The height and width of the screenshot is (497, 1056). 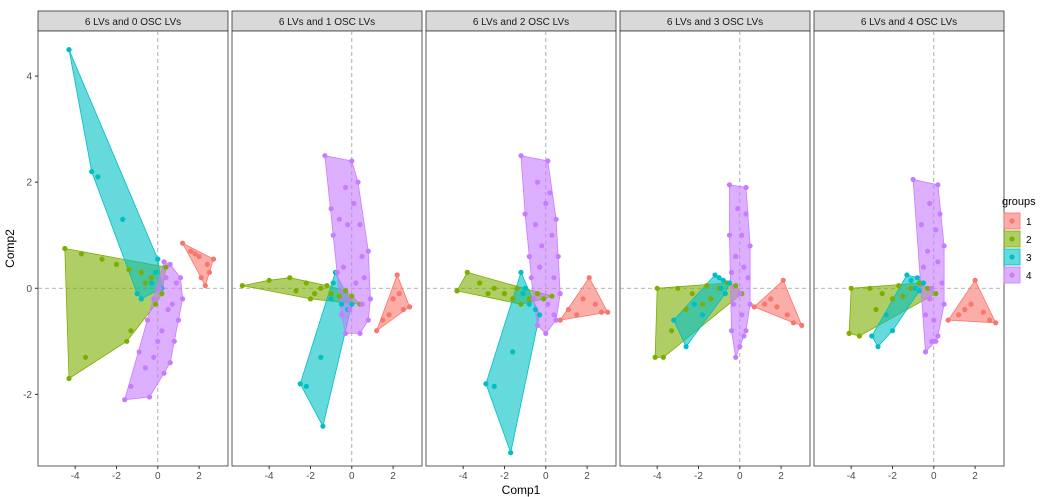 I want to click on x-tick-label: -2, so click(x=116, y=476).